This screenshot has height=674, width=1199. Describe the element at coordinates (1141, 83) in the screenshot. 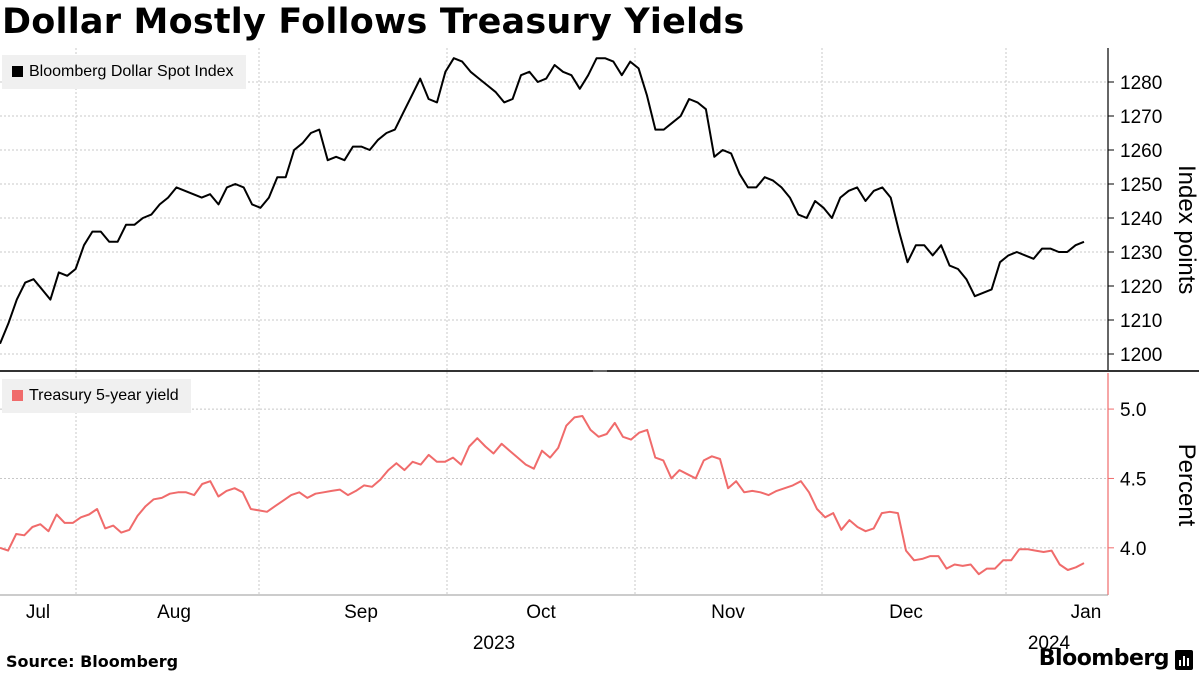

I see `y-tick-label: 1280` at that location.